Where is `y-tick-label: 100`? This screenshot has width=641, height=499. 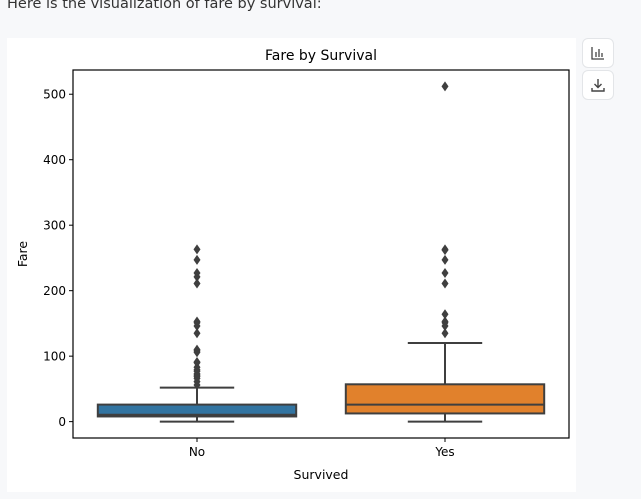
y-tick-label: 100 is located at coordinates (54, 357).